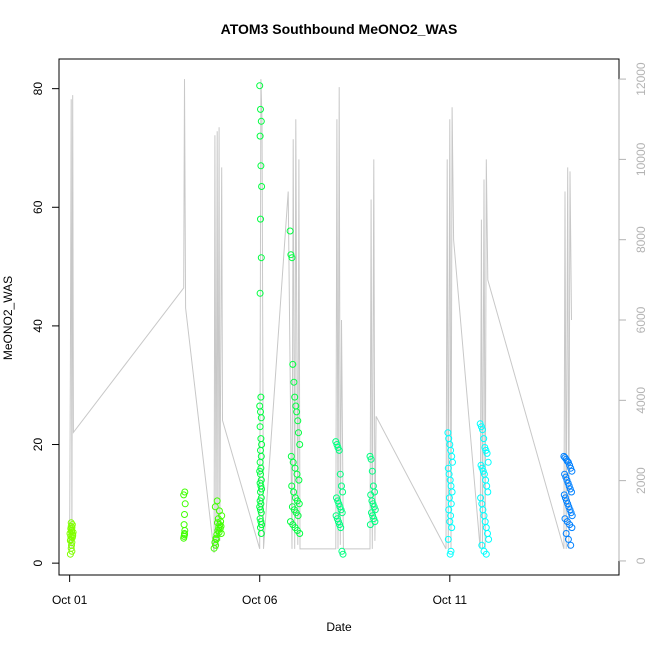 The width and height of the screenshot is (650, 650). What do you see at coordinates (45, 324) in the screenshot?
I see `y-axis: 0 20 40 60 80` at bounding box center [45, 324].